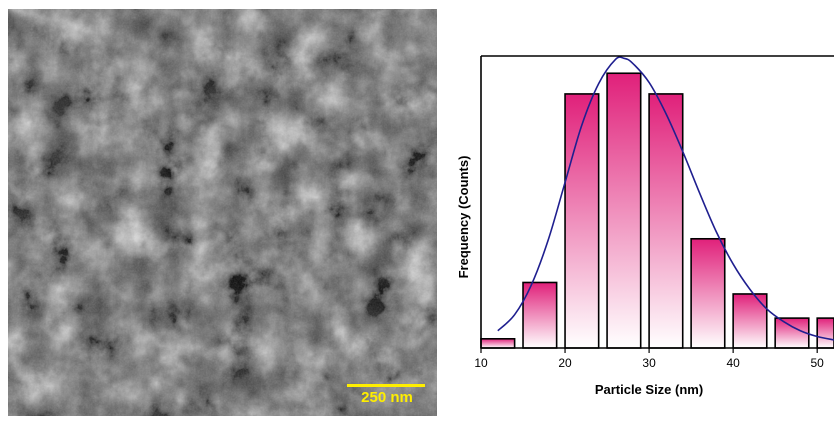 The height and width of the screenshot is (421, 834). Describe the element at coordinates (463, 217) in the screenshot. I see `y-axis-label: Frequency (Counts)` at that location.